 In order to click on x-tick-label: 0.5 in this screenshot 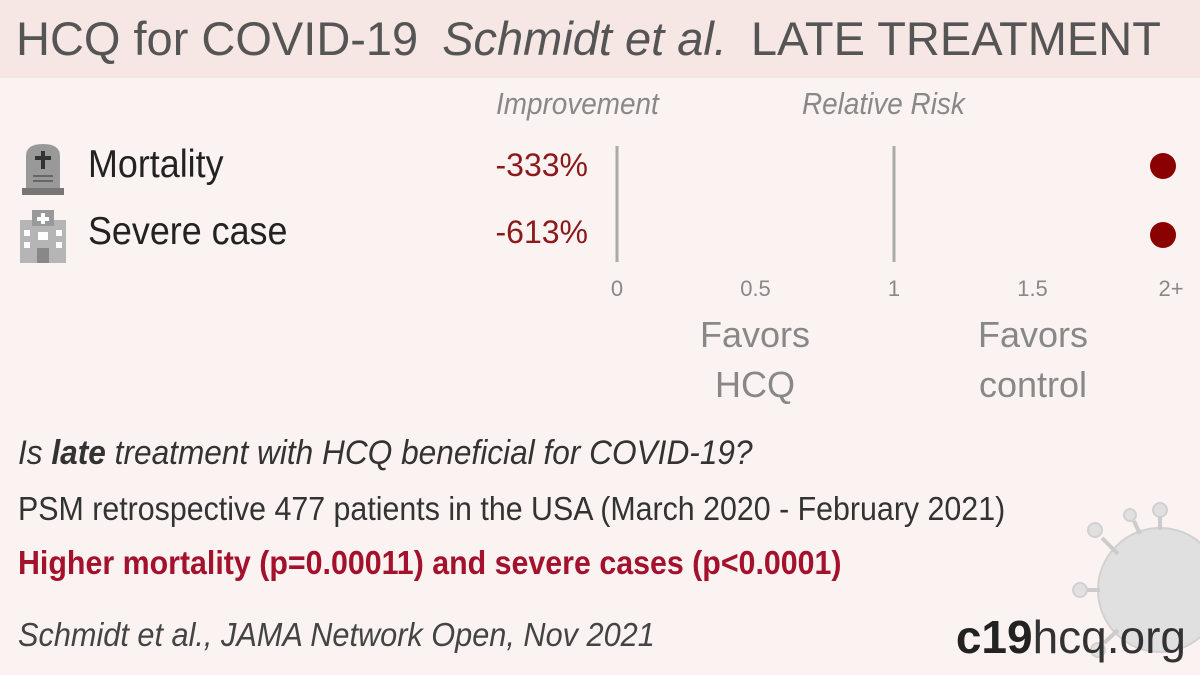, I will do `click(755, 288)`.